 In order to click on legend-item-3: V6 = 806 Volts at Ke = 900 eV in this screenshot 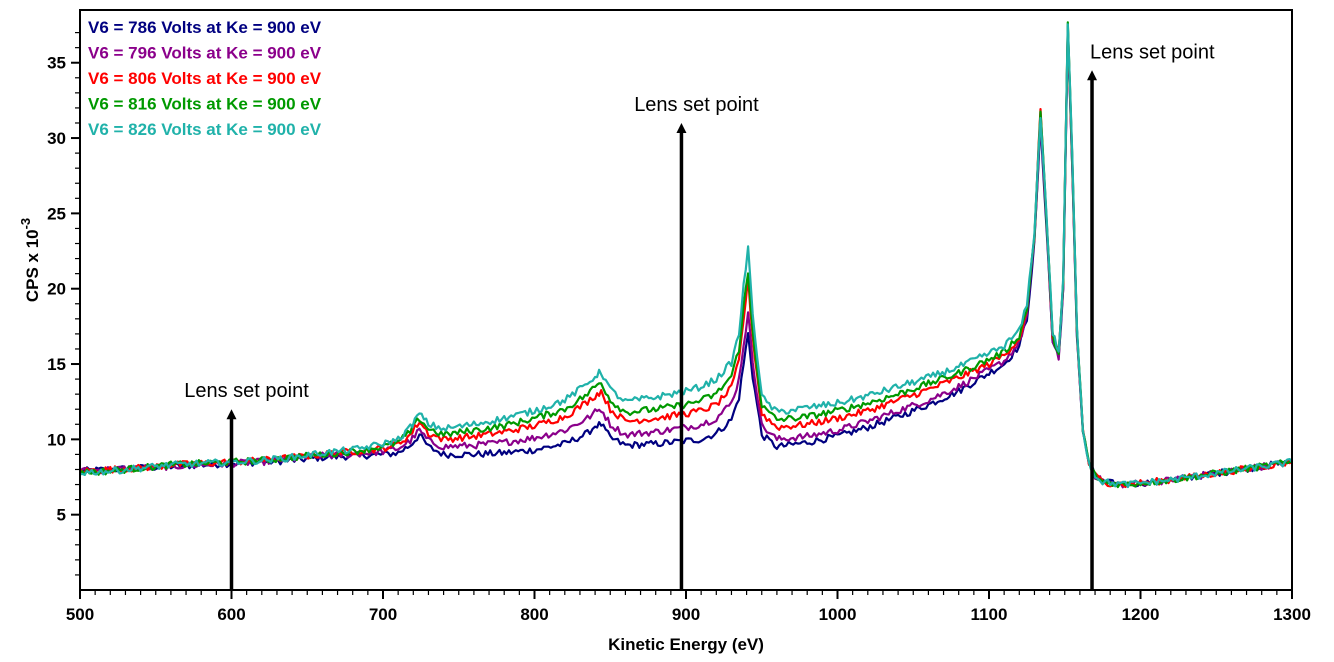, I will do `click(205, 78)`.